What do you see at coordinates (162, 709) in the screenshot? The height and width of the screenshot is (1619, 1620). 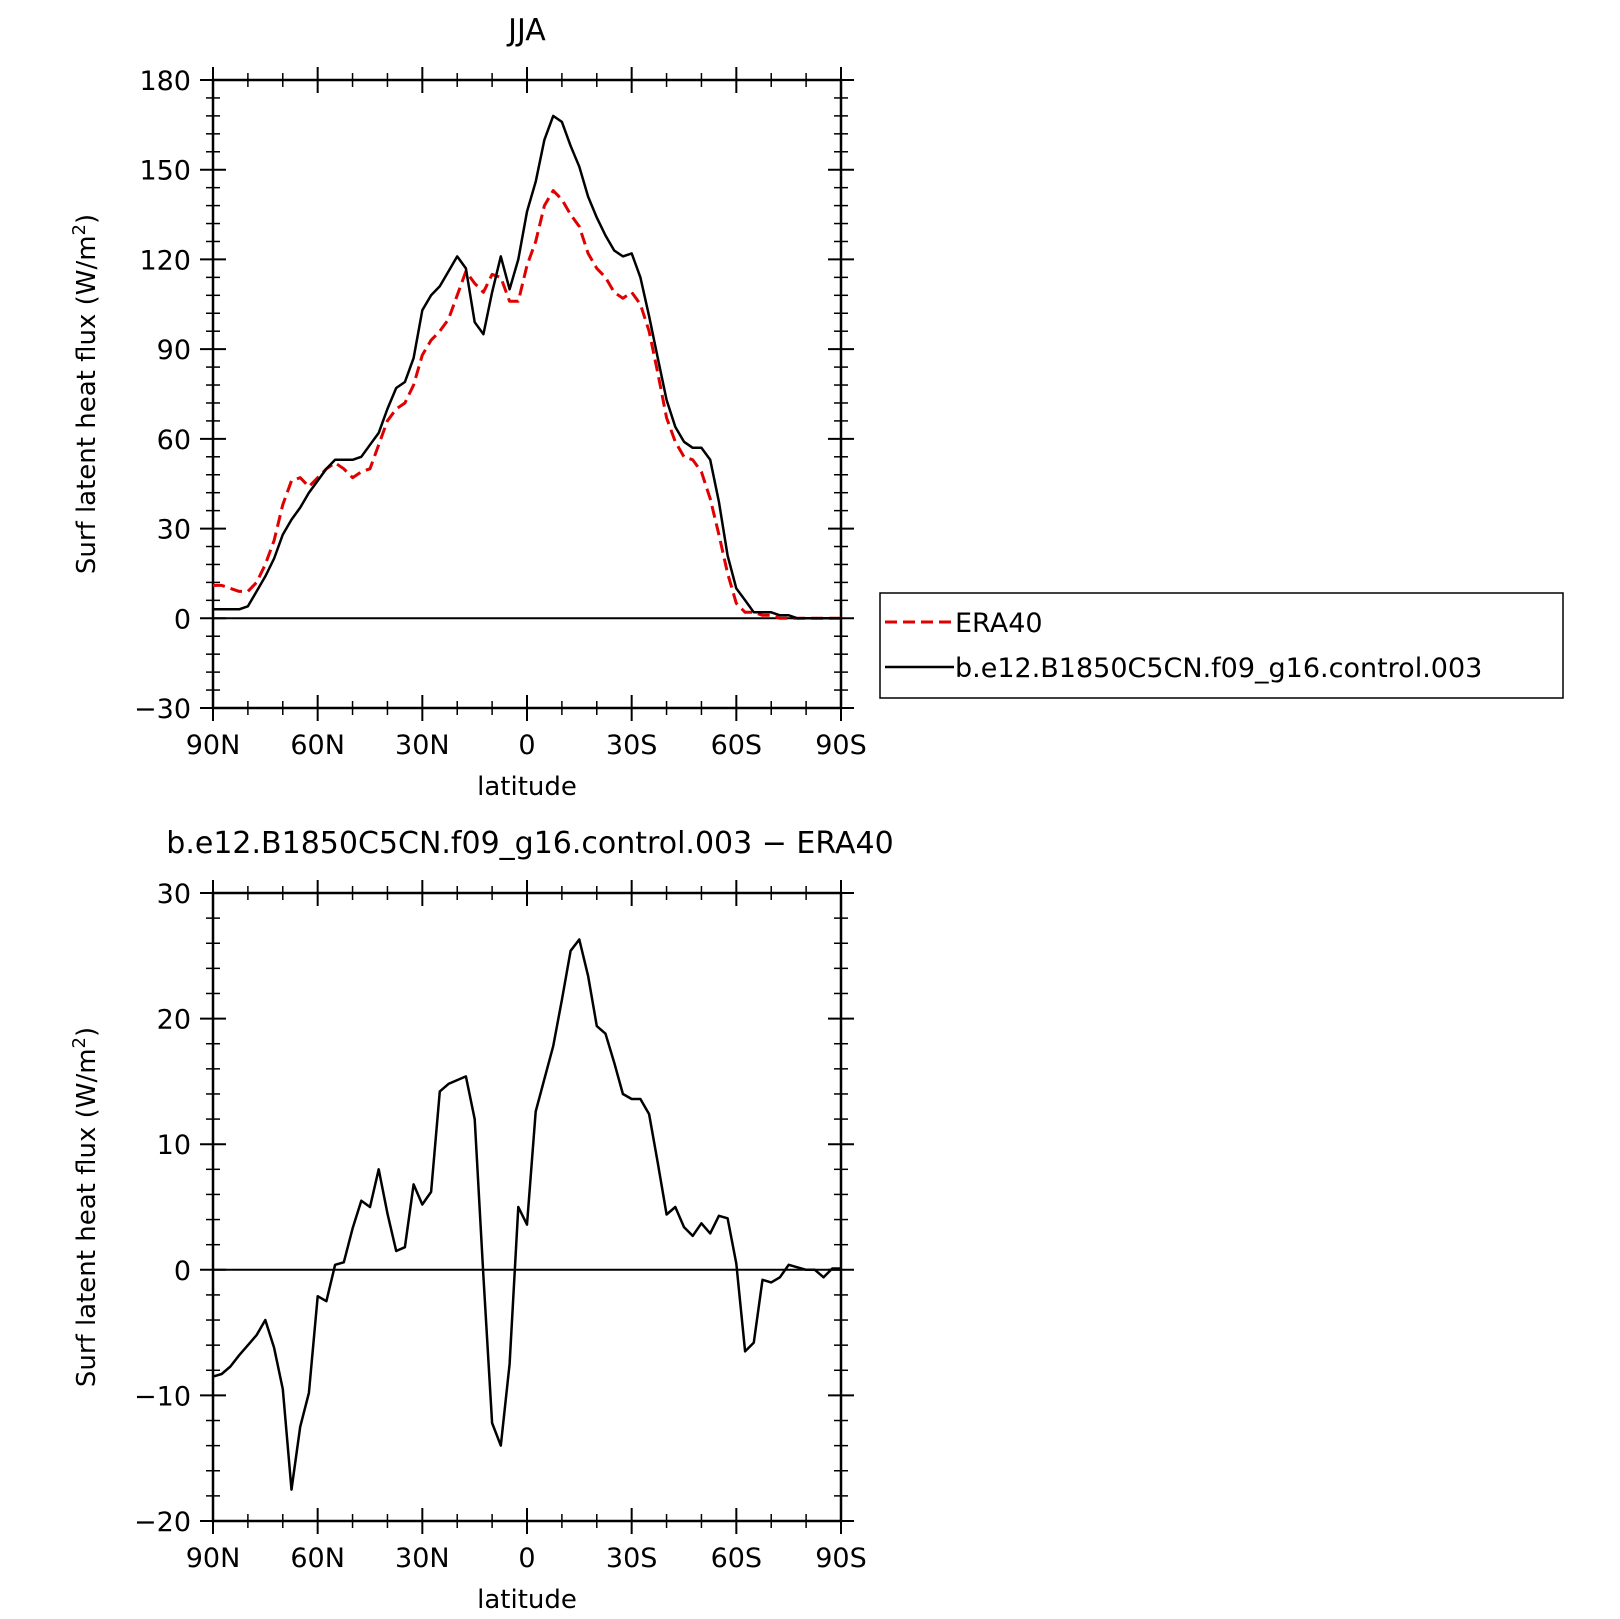 I see `y-tick-label: −30` at bounding box center [162, 709].